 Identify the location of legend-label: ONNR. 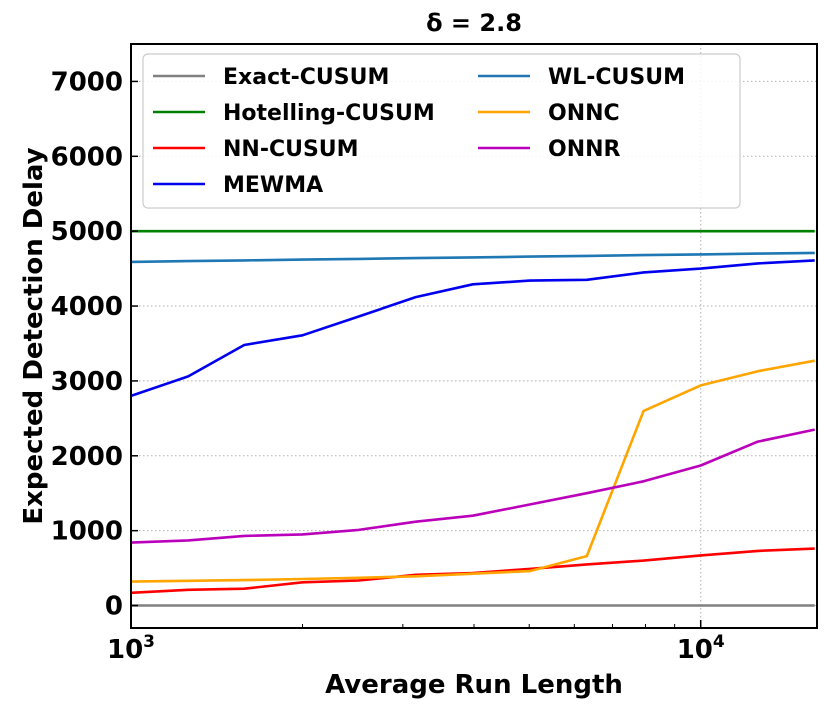
(584, 149).